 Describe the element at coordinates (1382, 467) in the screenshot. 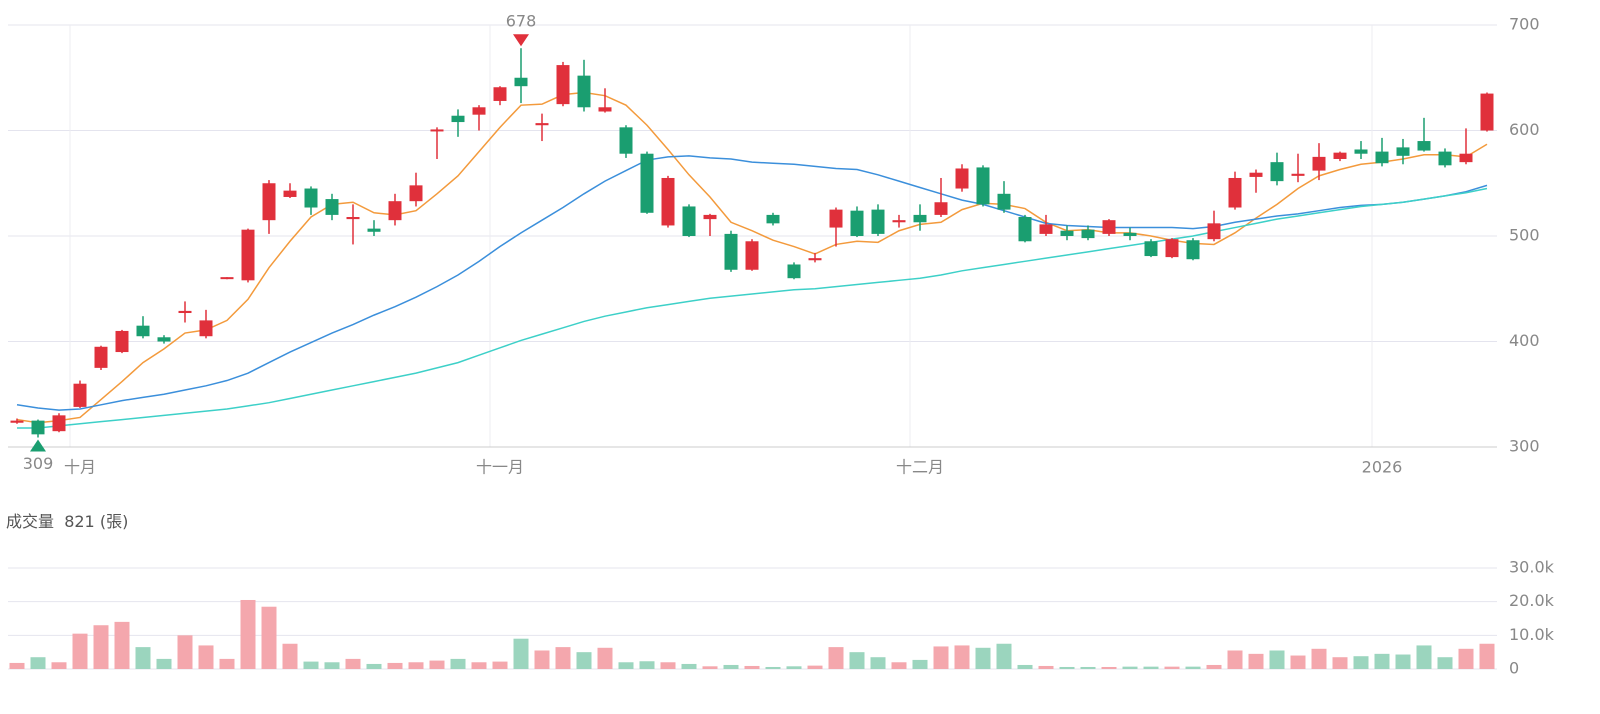

I see `x-tick-label: 2026` at that location.